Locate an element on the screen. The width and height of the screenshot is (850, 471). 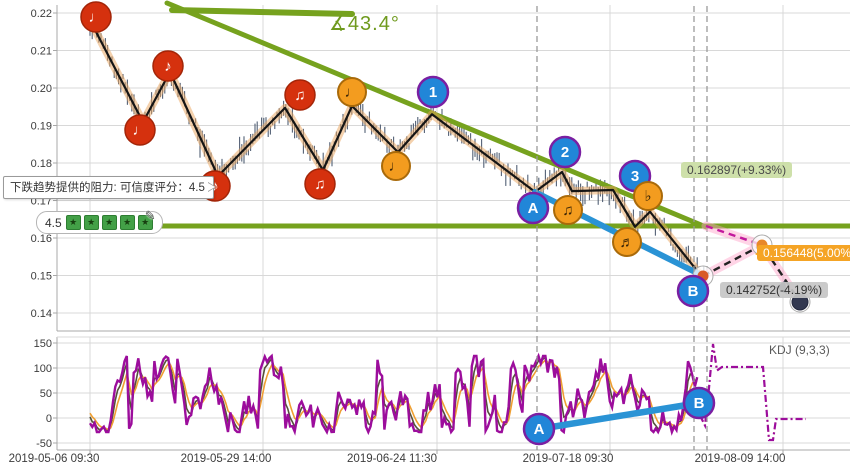
x-axis-label: 2019-07-18 09:30 is located at coordinates (568, 459).